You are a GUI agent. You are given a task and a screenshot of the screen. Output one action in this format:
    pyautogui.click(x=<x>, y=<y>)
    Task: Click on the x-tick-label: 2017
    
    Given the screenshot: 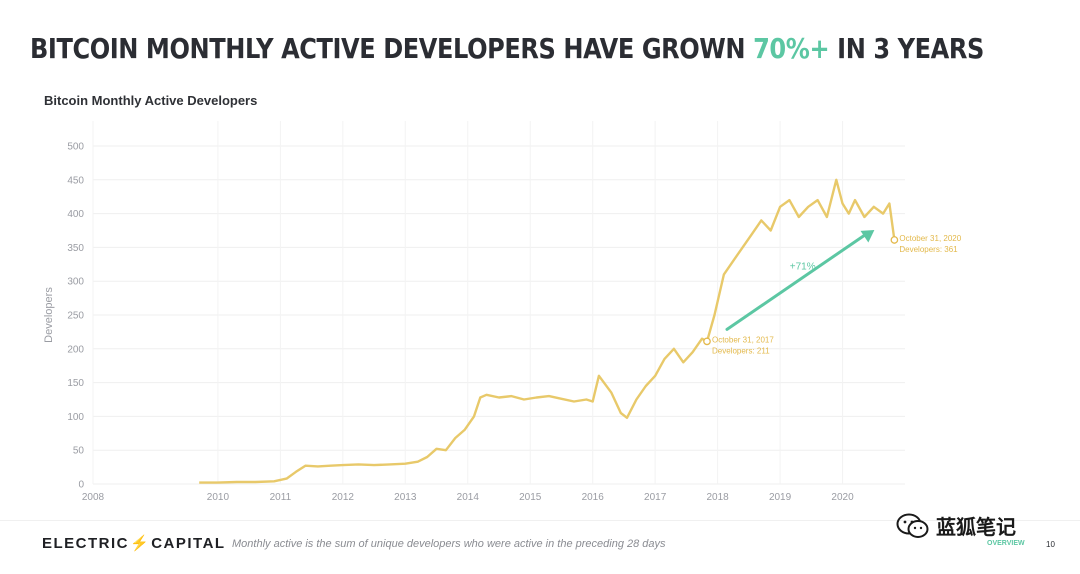 What is the action you would take?
    pyautogui.click(x=655, y=497)
    